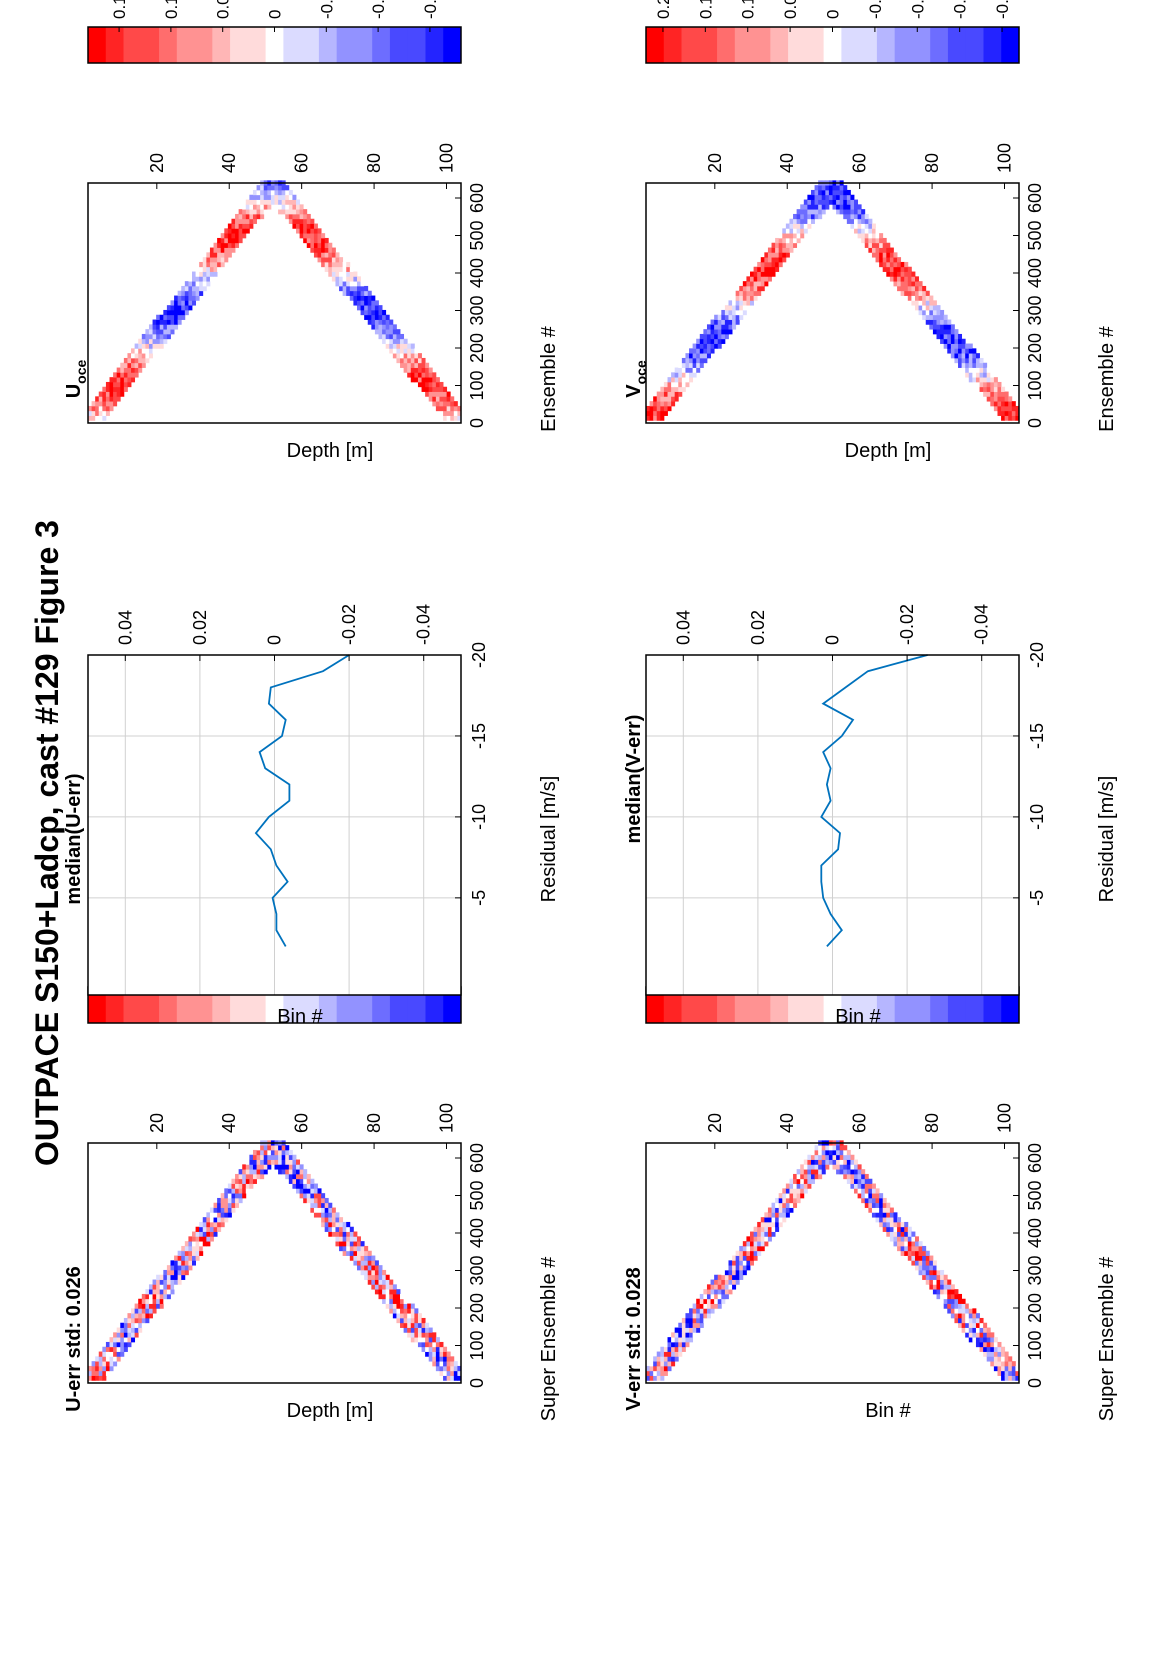 The height and width of the screenshot is (1679, 1165). What do you see at coordinates (424, 624) in the screenshot?
I see `medu-residual-tick-label: -0.04` at bounding box center [424, 624].